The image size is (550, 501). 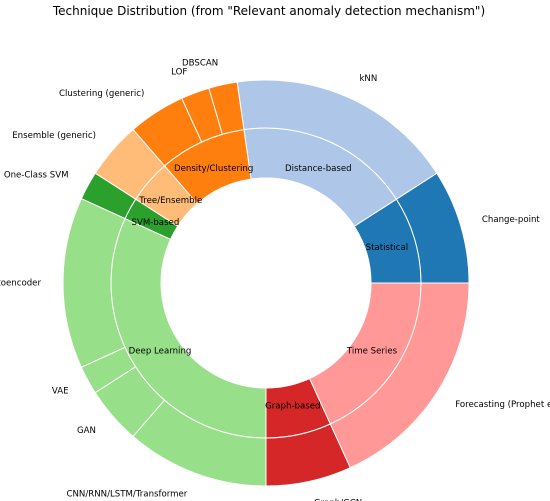 I want to click on outer-label-vae: VAE, so click(x=60, y=391).